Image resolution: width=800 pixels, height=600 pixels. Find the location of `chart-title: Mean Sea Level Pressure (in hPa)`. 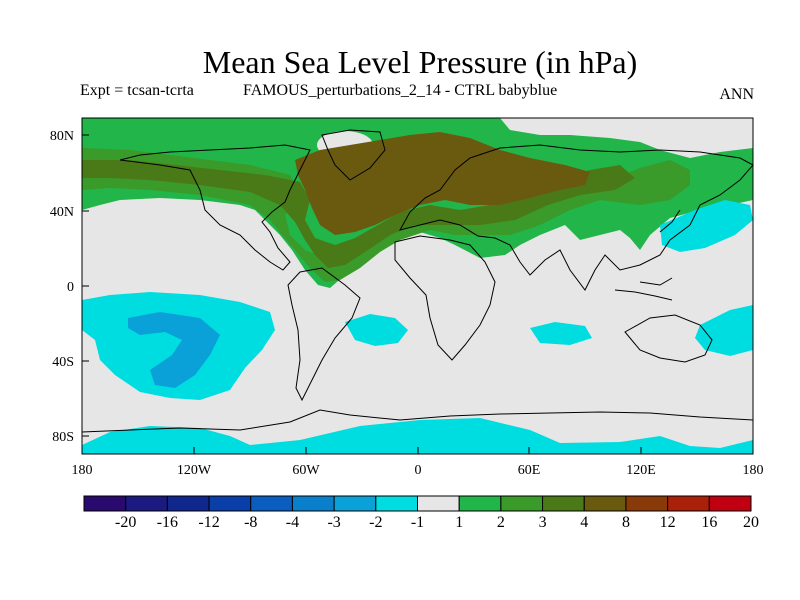

chart-title: Mean Sea Level Pressure (in hPa) is located at coordinates (420, 62).